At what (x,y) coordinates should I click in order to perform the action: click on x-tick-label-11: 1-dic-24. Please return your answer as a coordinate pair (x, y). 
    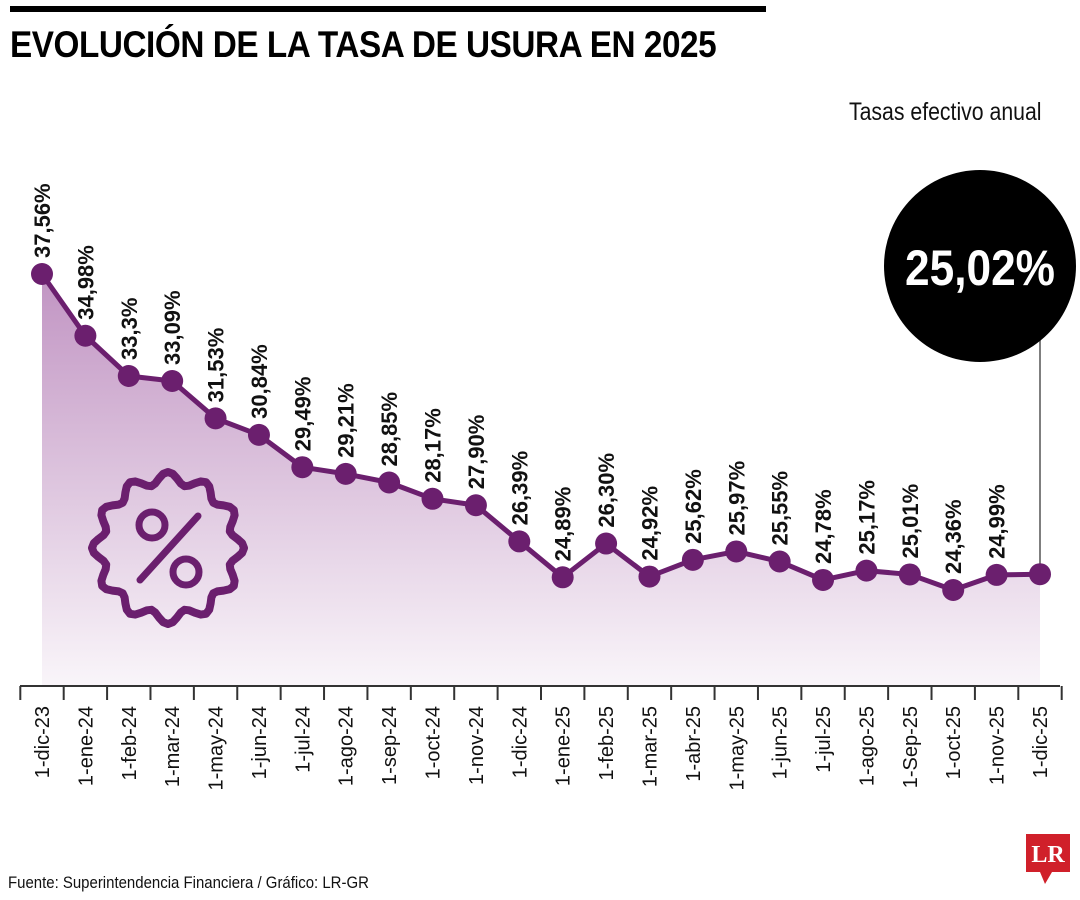
    Looking at the image, I should click on (520, 742).